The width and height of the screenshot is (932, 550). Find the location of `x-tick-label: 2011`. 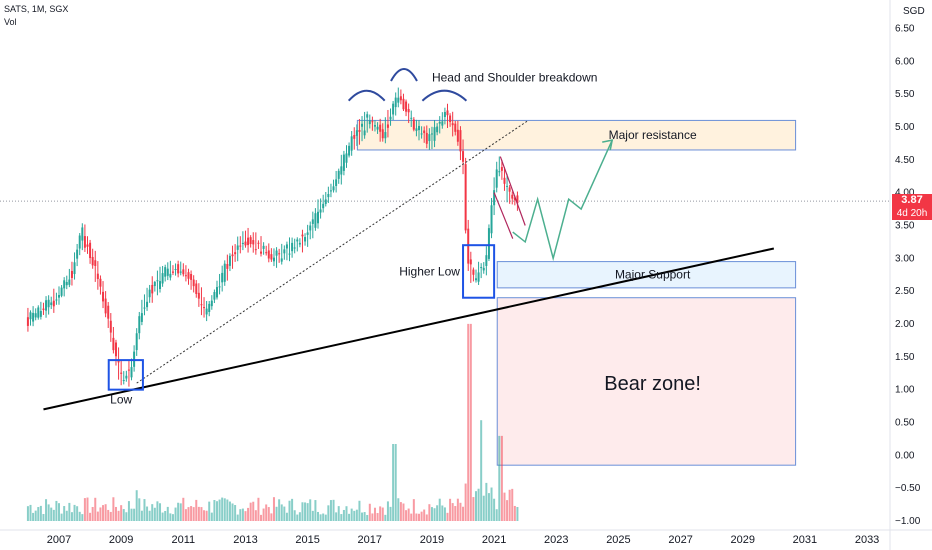

x-tick-label: 2011 is located at coordinates (183, 540).